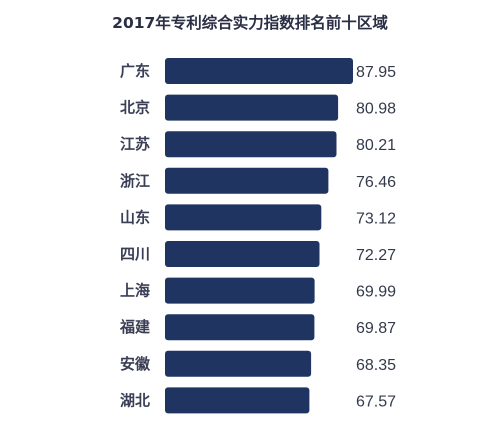 The height and width of the screenshot is (430, 500). What do you see at coordinates (376, 218) in the screenshot?
I see `value-label: 73.12` at bounding box center [376, 218].